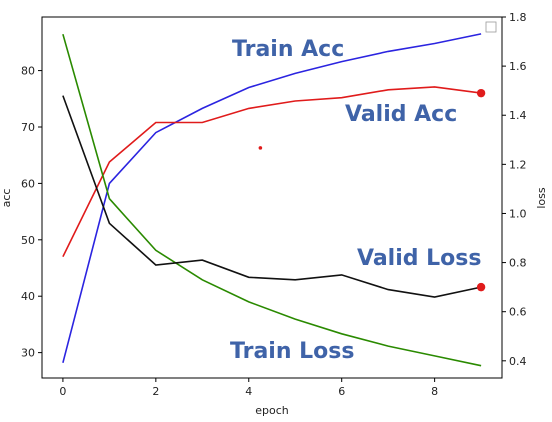 Image resolution: width=552 pixels, height=422 pixels. What do you see at coordinates (518, 115) in the screenshot?
I see `y-right-tick-label: 1.4` at bounding box center [518, 115].